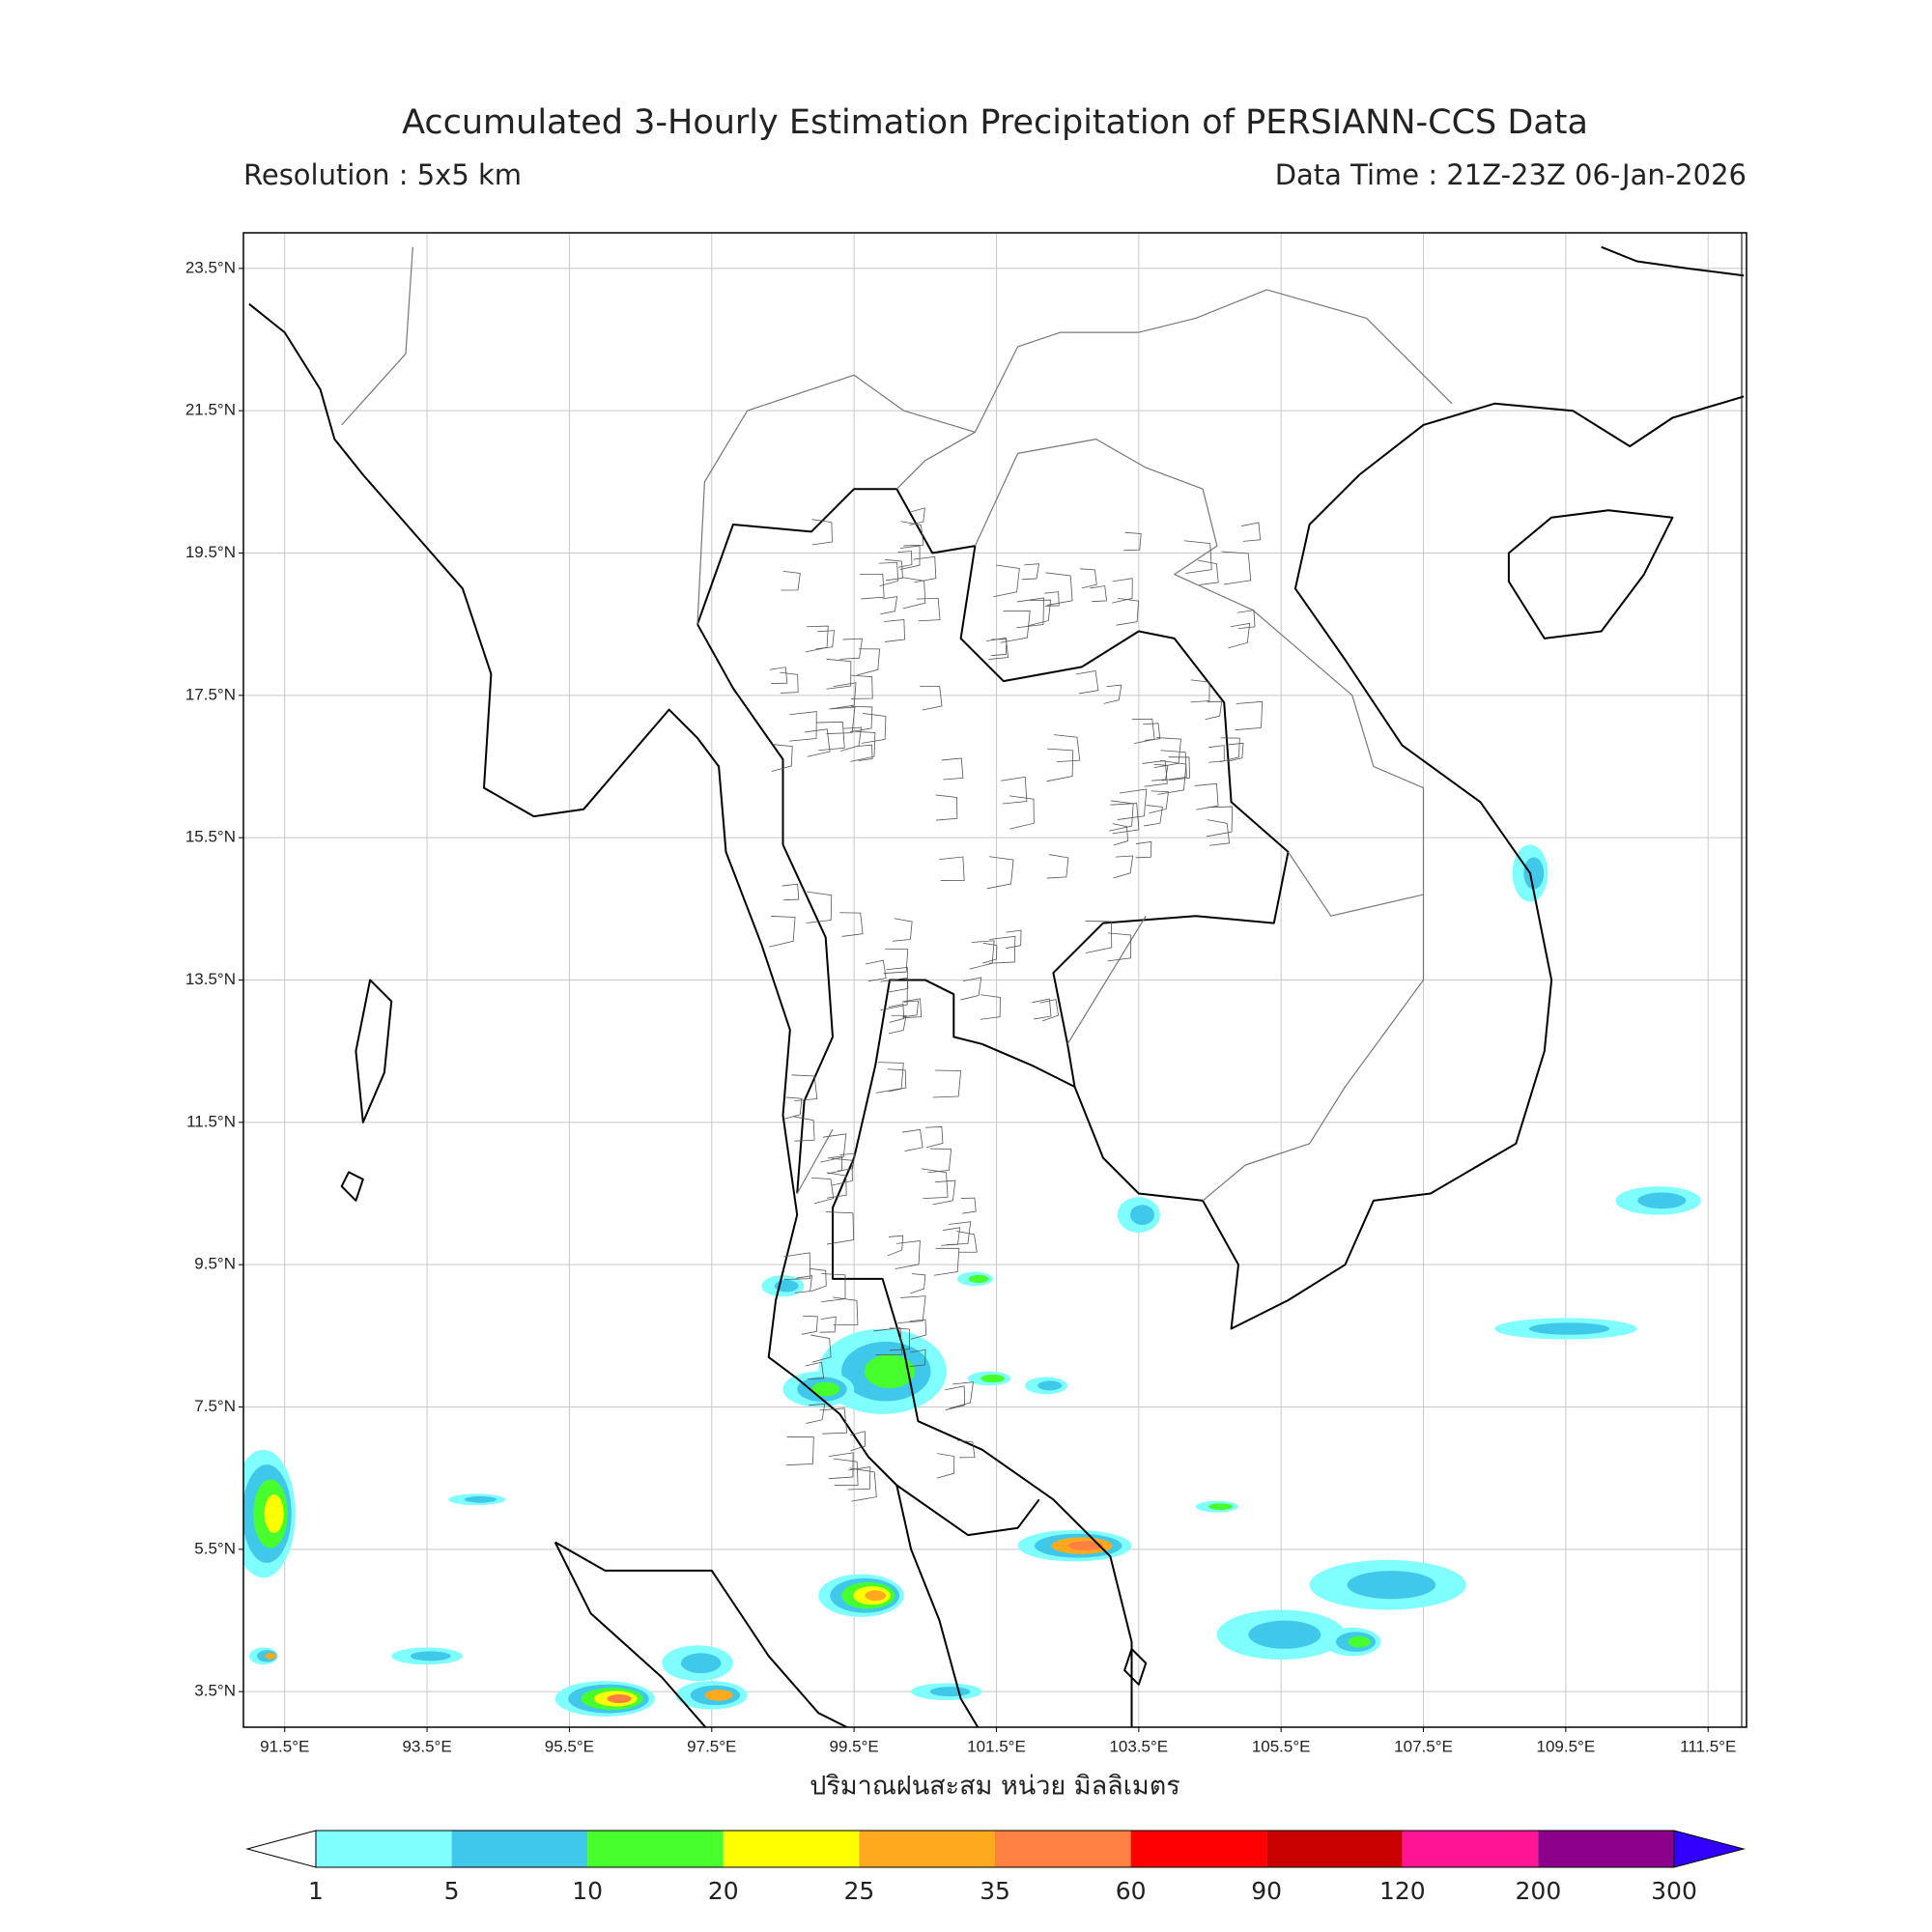 The image size is (1932, 1932). Describe the element at coordinates (452, 1891) in the screenshot. I see `colorbar-tick-label: 5` at that location.